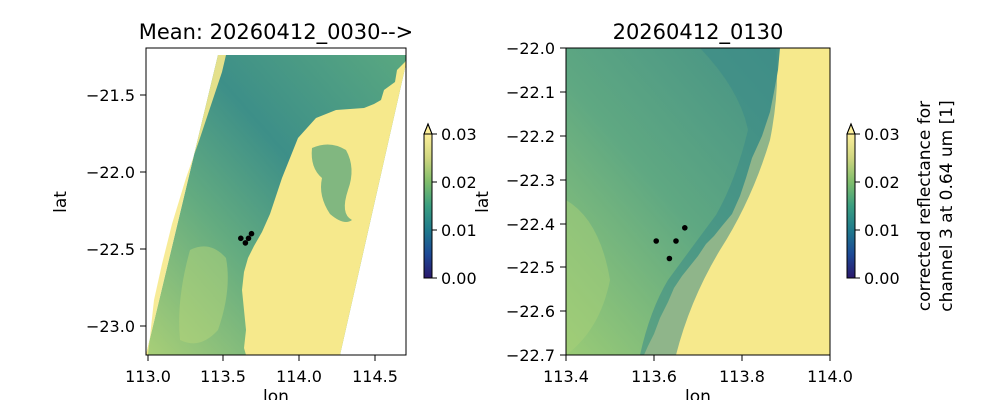 This screenshot has width=1000, height=400. I want to click on panel-1-ylabel: lat, so click(61, 202).